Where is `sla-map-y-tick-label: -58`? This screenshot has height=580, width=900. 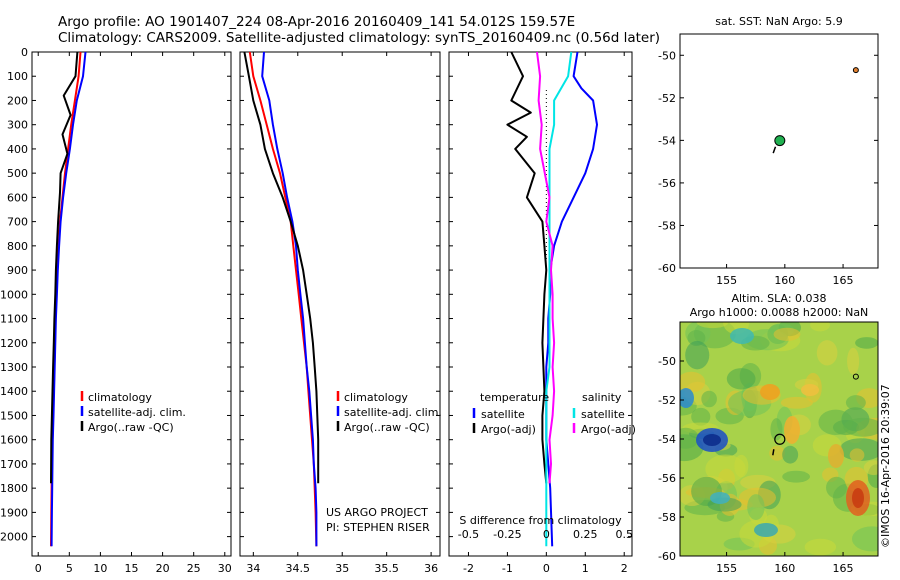 sla-map-y-tick-label: -58 is located at coordinates (667, 517).